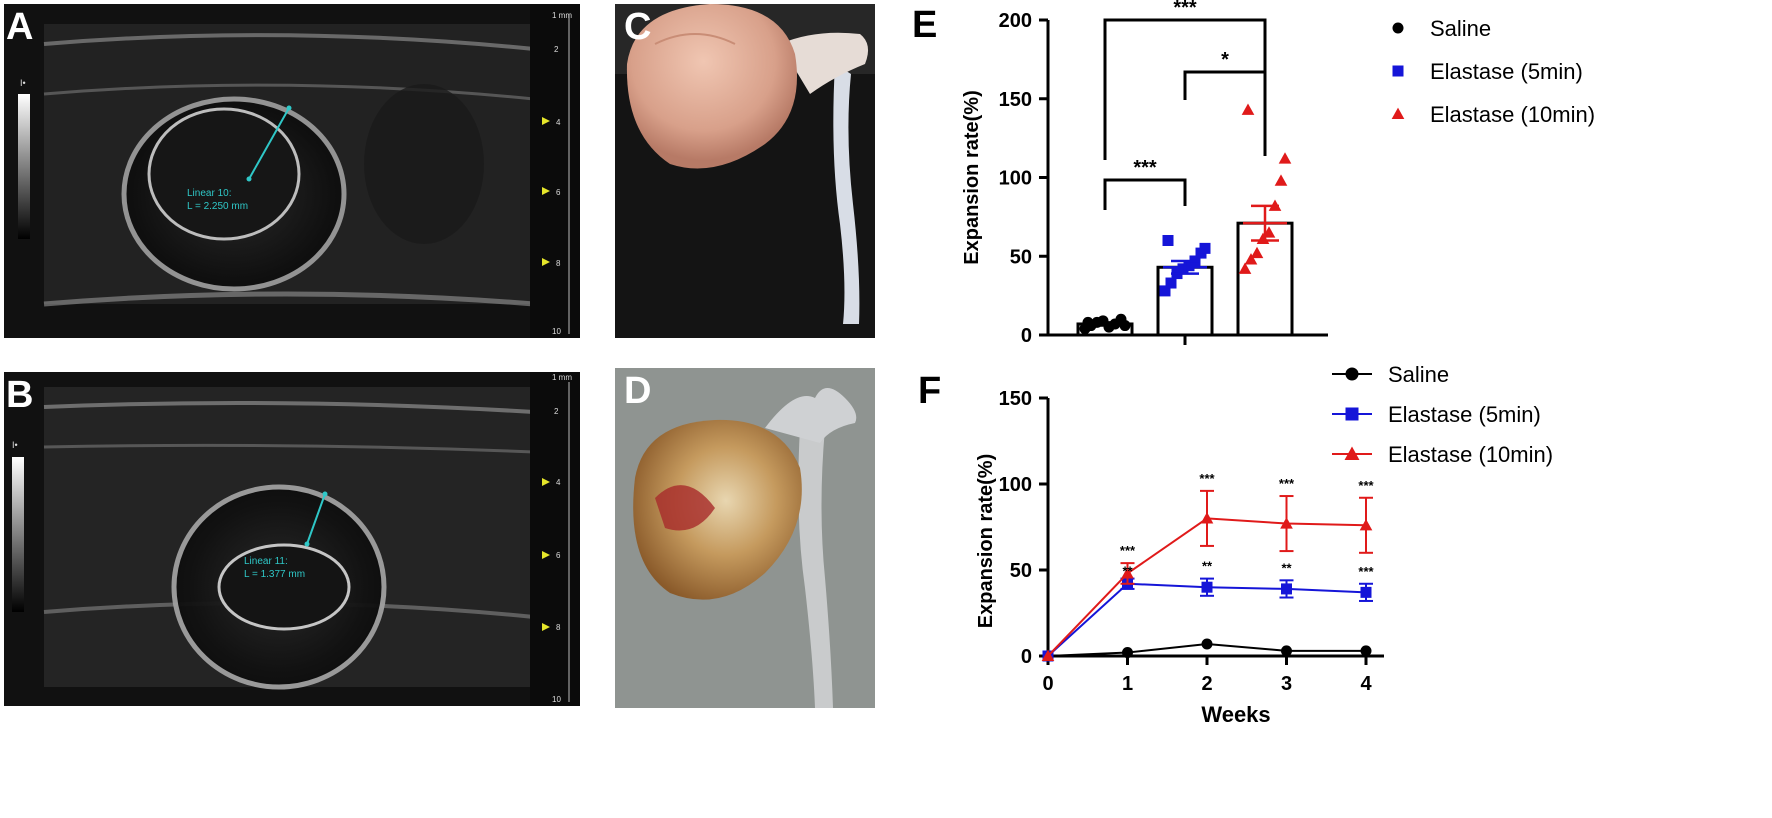 The height and width of the screenshot is (818, 1772). Describe the element at coordinates (1185, 301) in the screenshot. I see `bar` at that location.